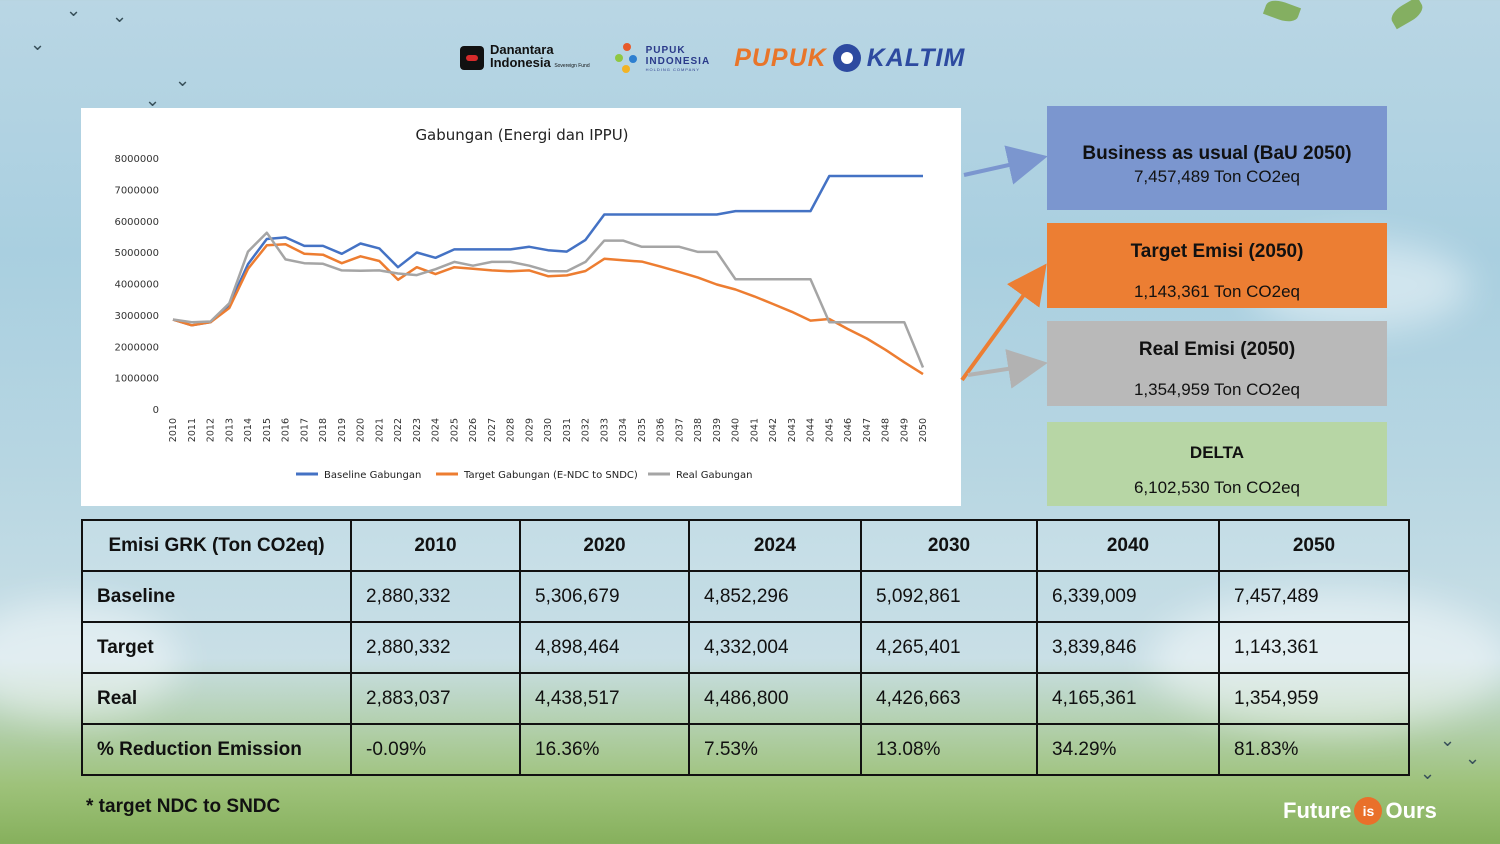  Describe the element at coordinates (1314, 545) in the screenshot. I see `table-header: 2050` at that location.